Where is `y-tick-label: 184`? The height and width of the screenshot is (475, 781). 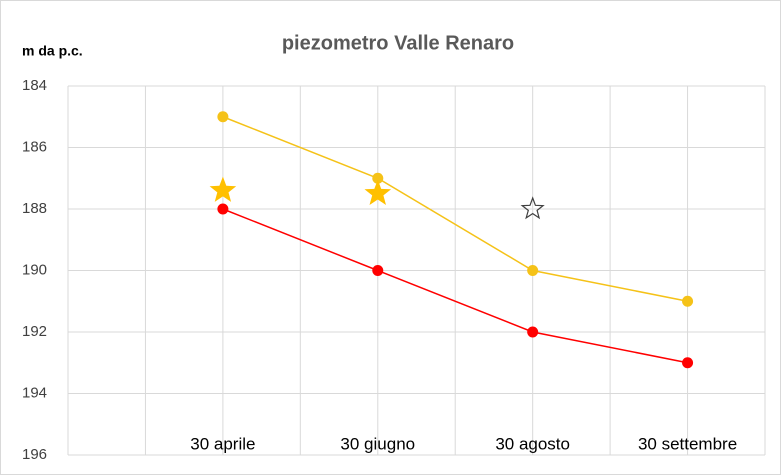 y-tick-label: 184 is located at coordinates (34, 85).